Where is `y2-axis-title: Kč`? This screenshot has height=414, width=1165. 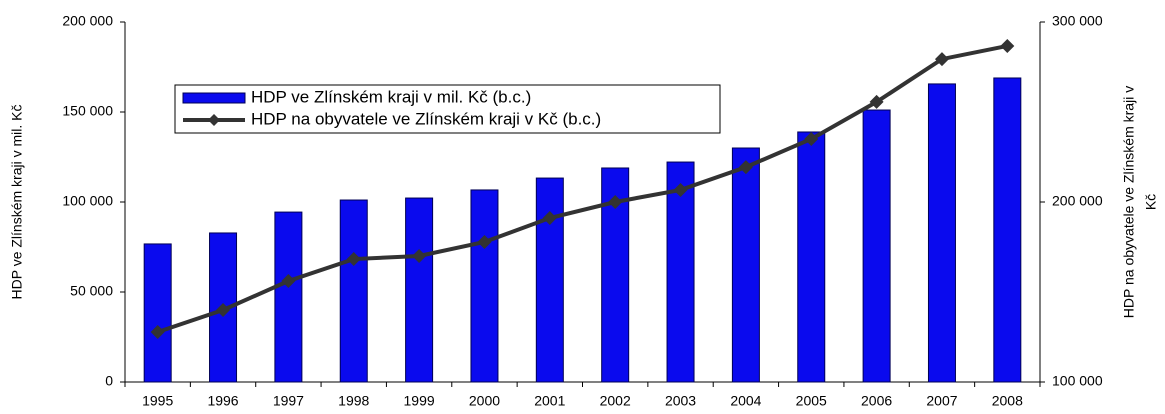
y2-axis-title: Kč is located at coordinates (1151, 202).